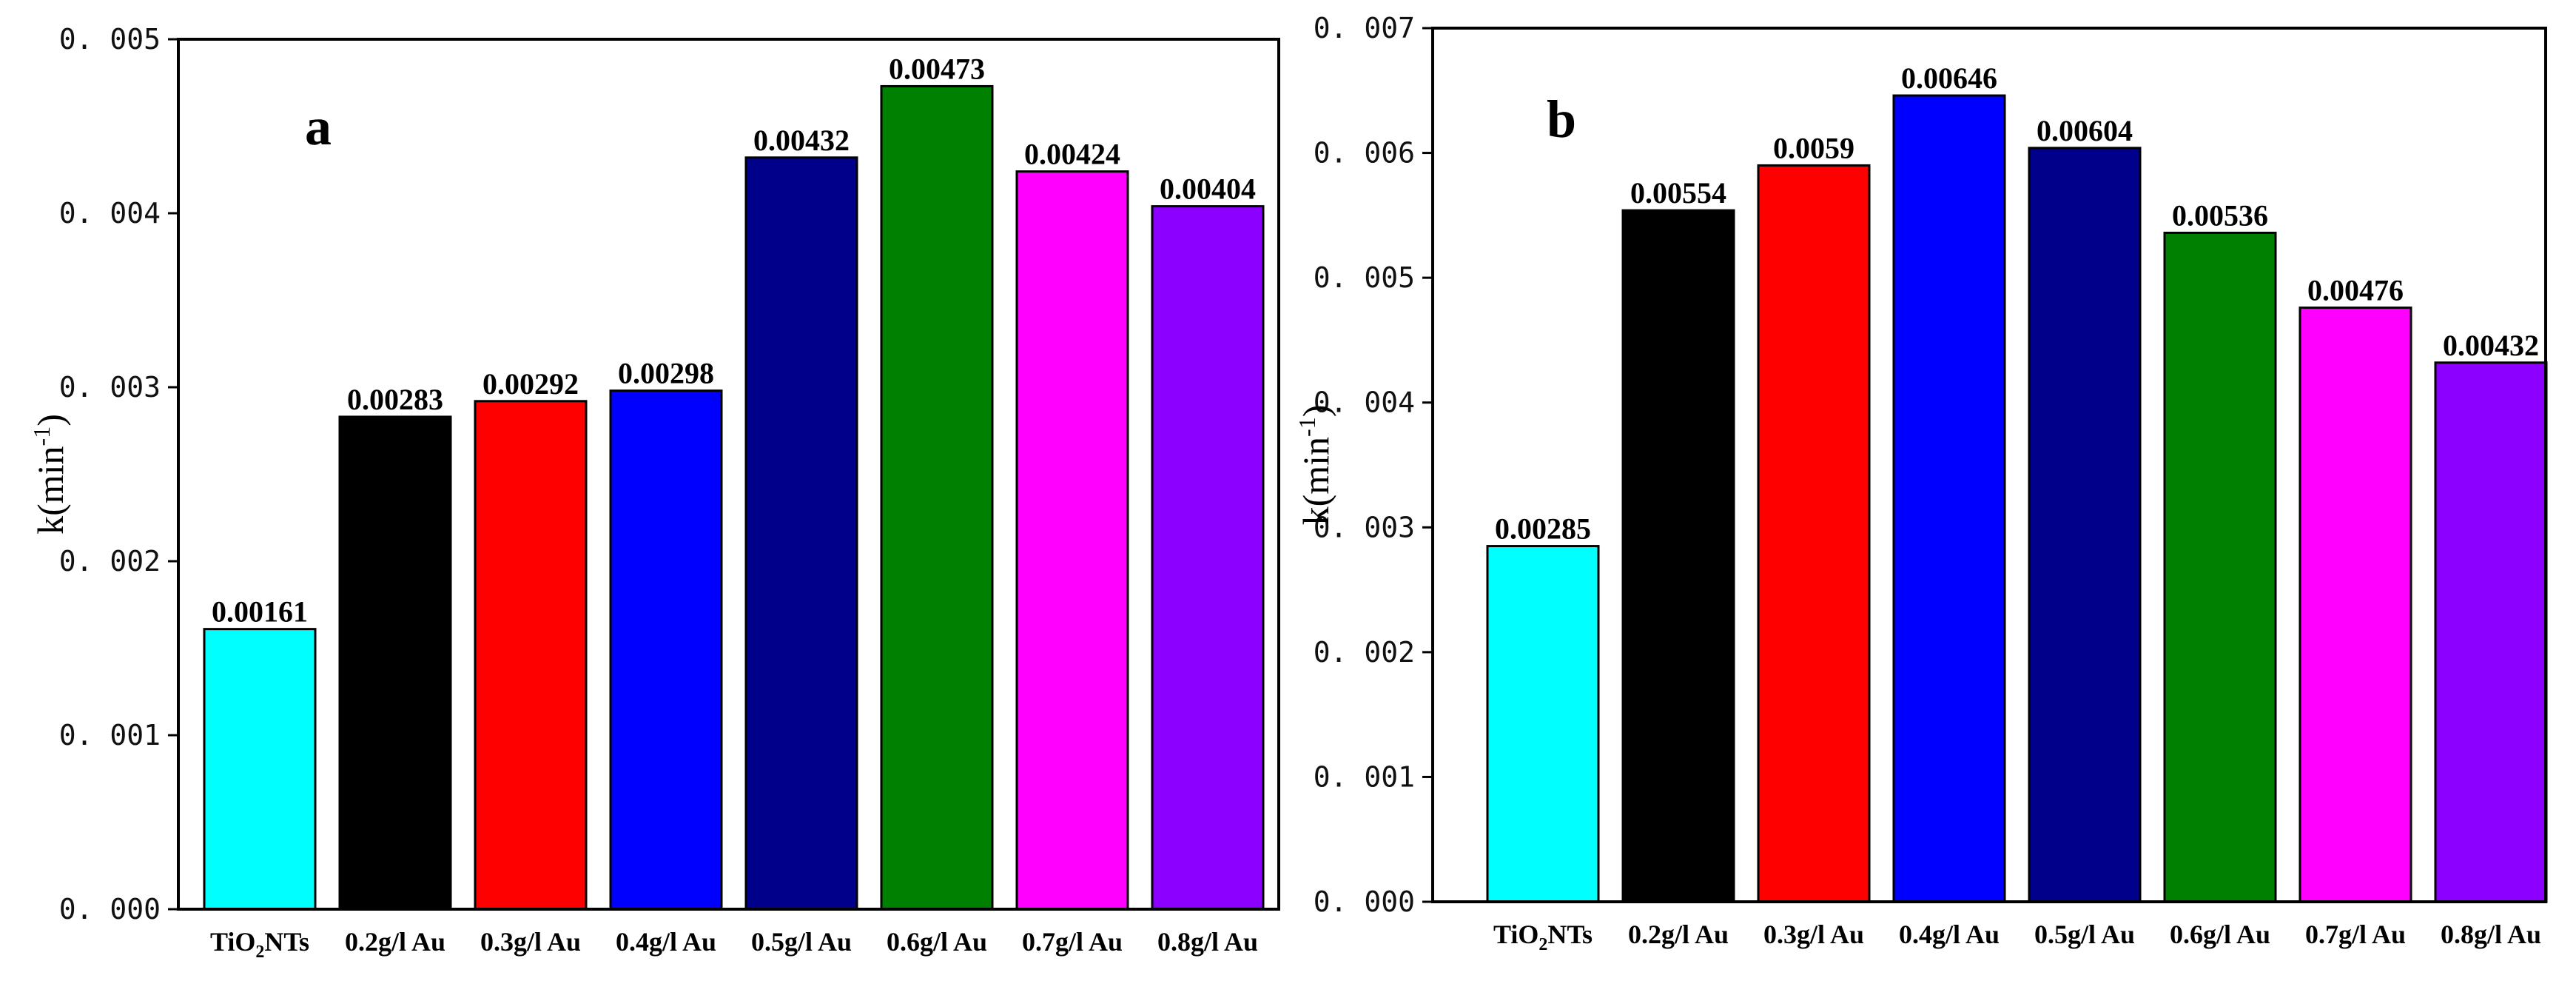  I want to click on panel-letter: b, so click(1561, 119).